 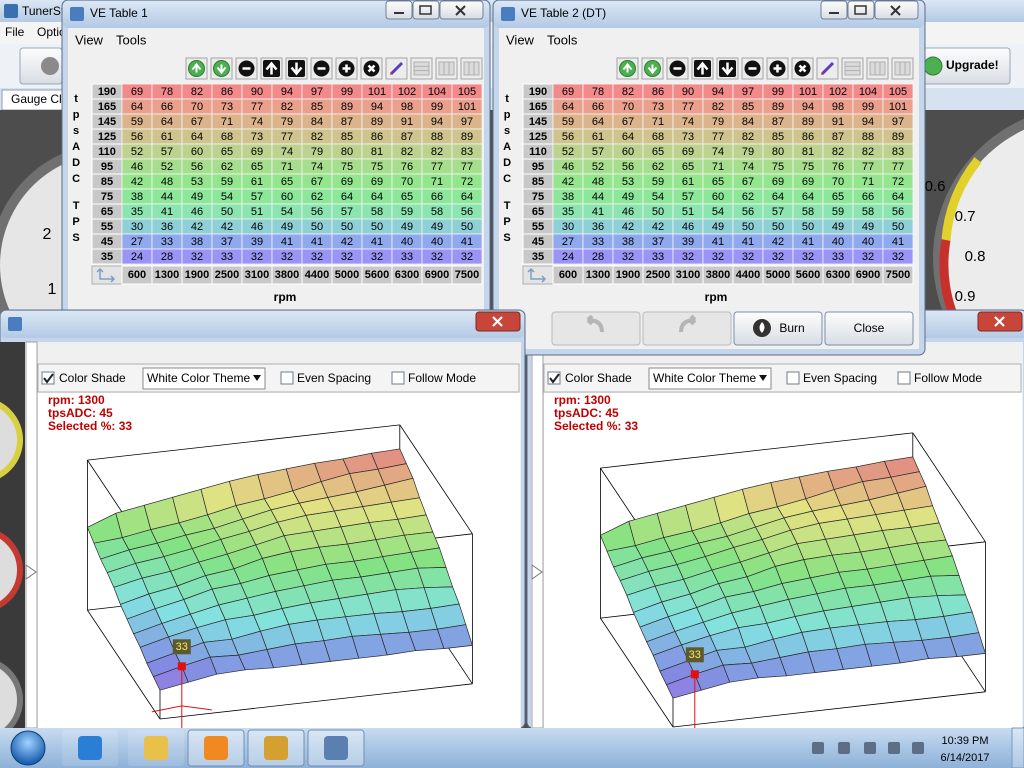 What do you see at coordinates (287, 197) in the screenshot?
I see `cell-value: 60` at bounding box center [287, 197].